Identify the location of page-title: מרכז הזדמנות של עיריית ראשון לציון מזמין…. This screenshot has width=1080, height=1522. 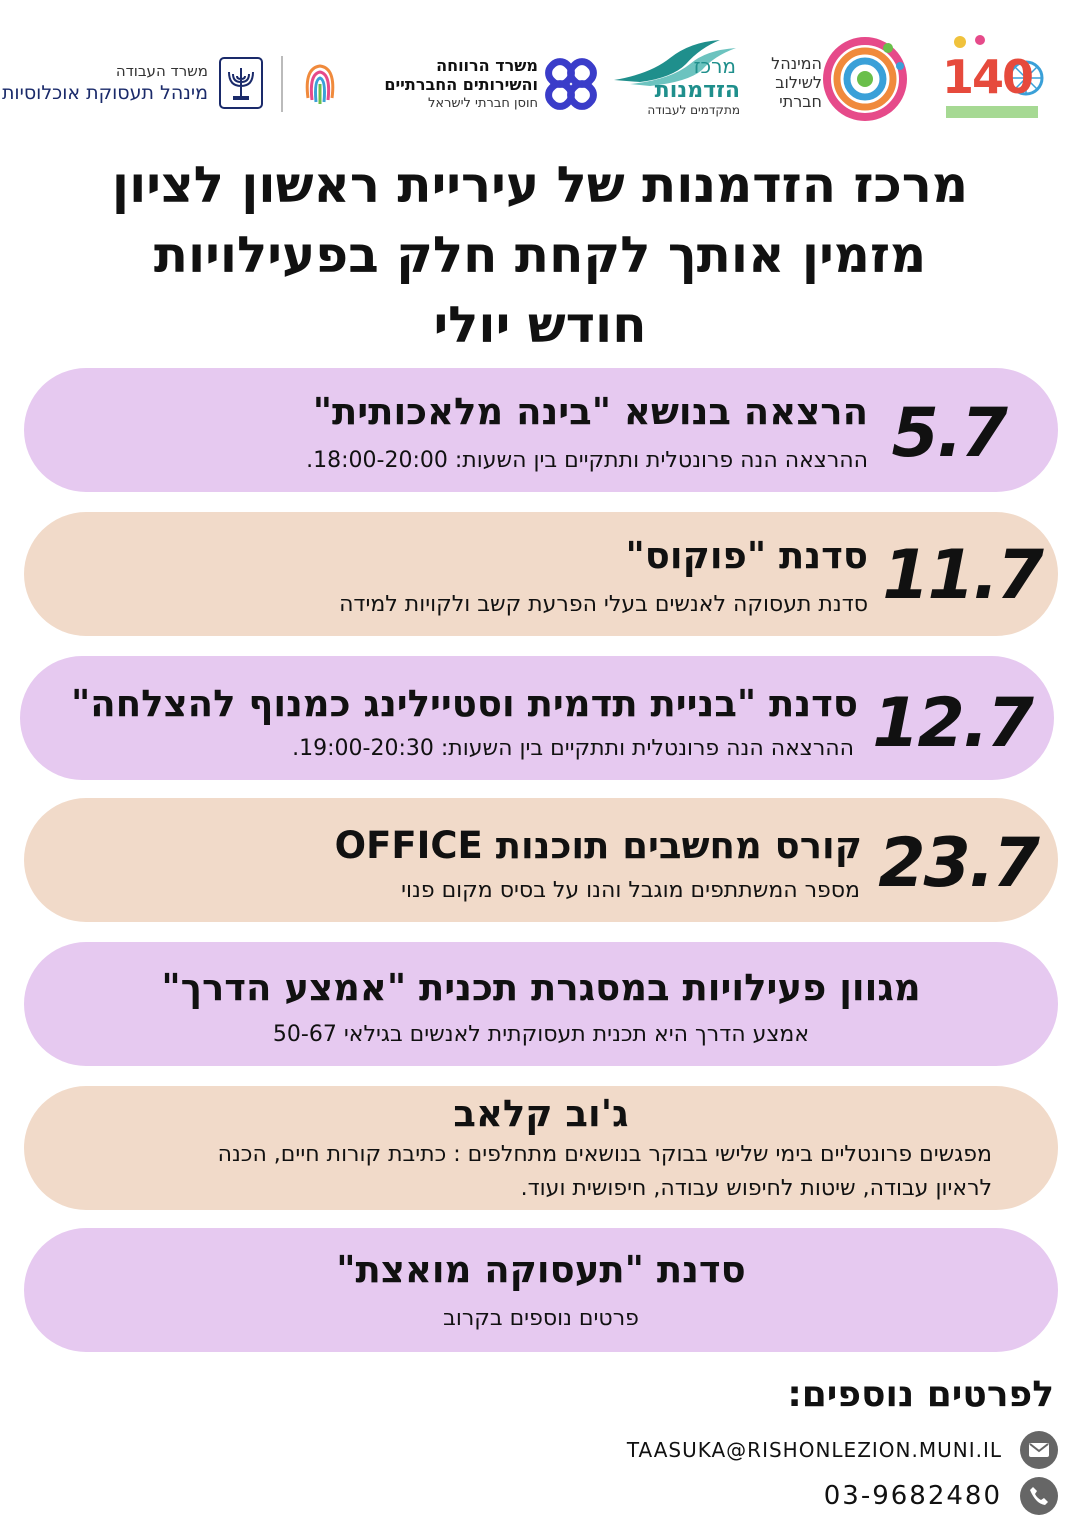
(540, 255).